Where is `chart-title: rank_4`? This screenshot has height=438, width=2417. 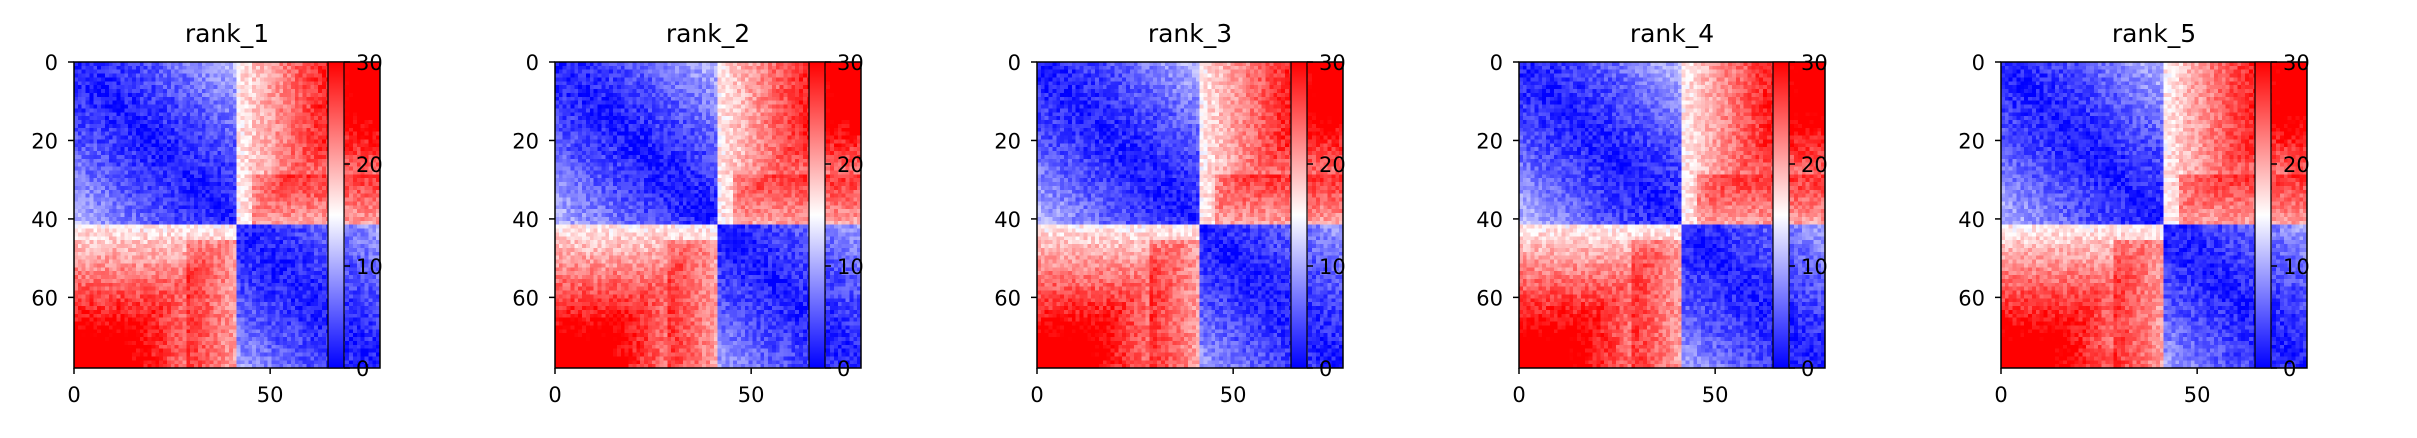 chart-title: rank_4 is located at coordinates (1672, 33).